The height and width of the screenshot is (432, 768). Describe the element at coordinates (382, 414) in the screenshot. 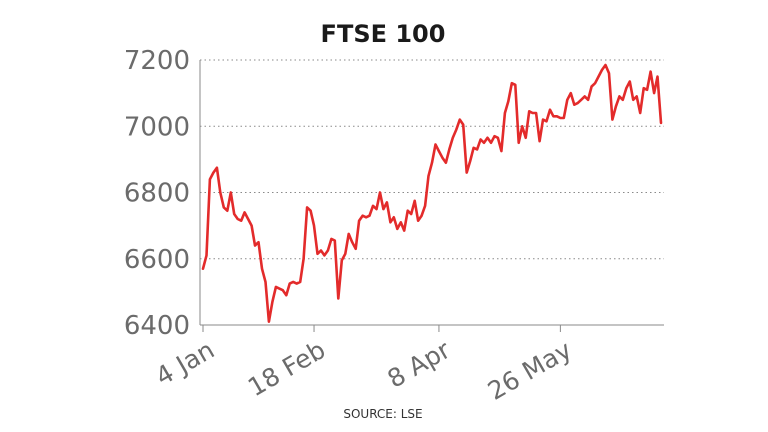

I see `source-note: SOURCE: LSE` at that location.